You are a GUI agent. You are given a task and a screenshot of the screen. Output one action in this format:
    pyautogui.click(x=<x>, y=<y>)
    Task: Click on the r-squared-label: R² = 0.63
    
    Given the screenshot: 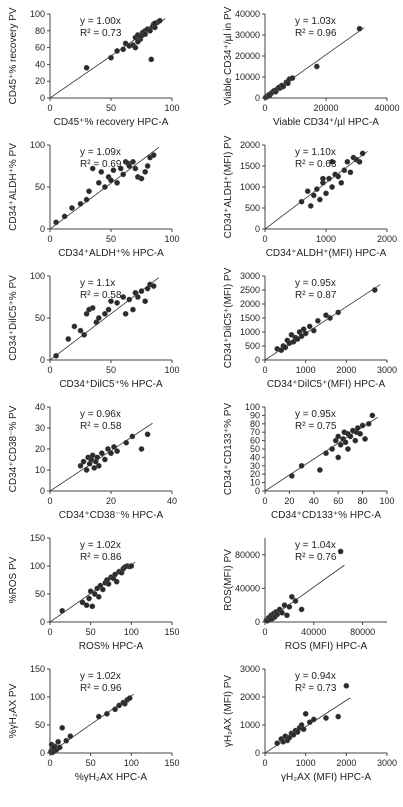 What is the action you would take?
    pyautogui.click(x=316, y=164)
    